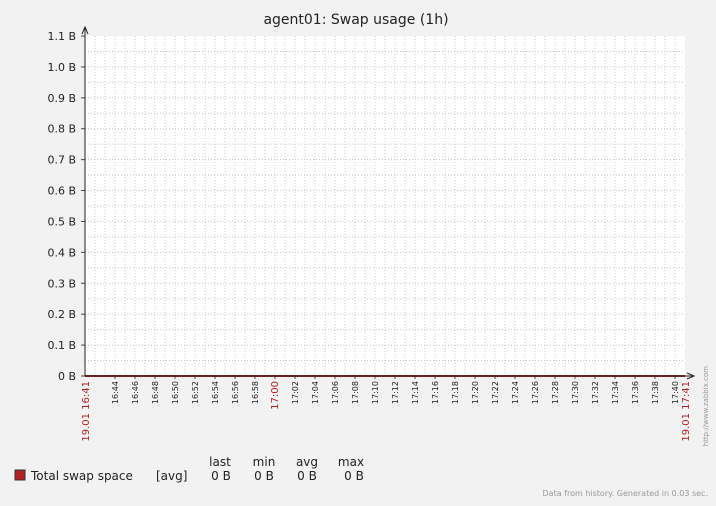  Describe the element at coordinates (415, 392) in the screenshot. I see `x-tick-label: 17:14` at that location.